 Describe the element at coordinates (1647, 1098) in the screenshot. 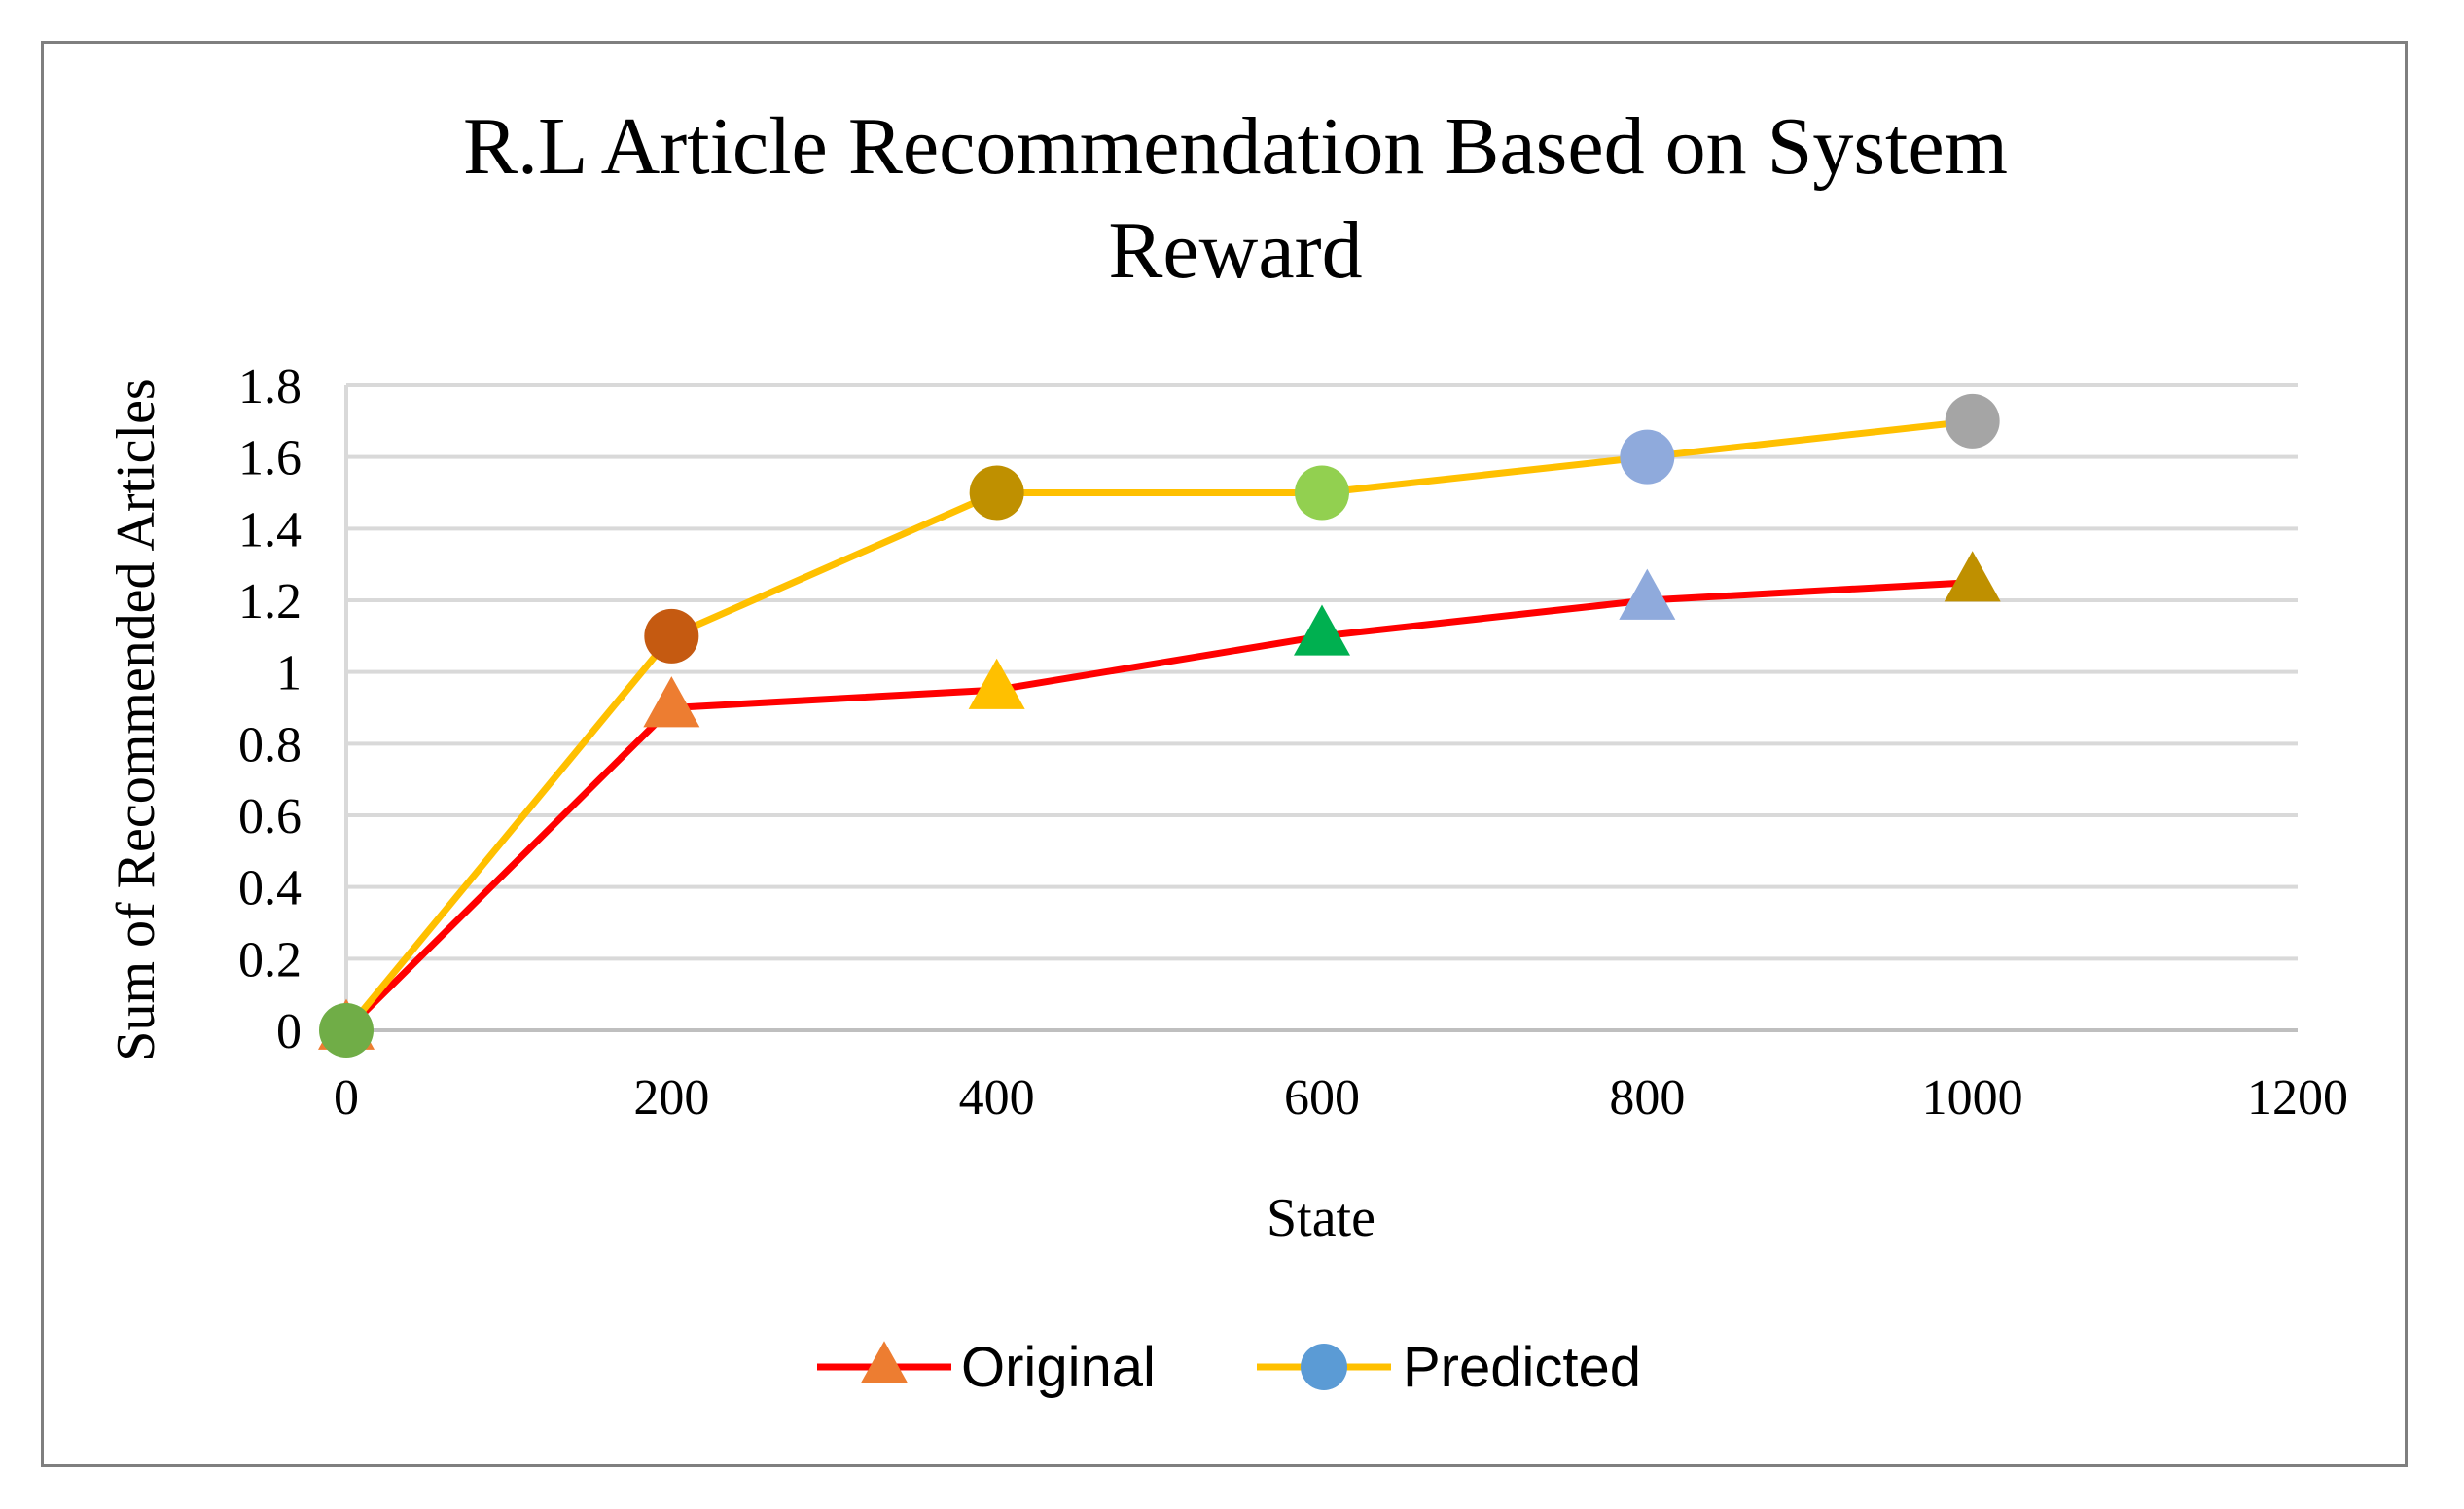

I see `x-tick-label: 800` at that location.